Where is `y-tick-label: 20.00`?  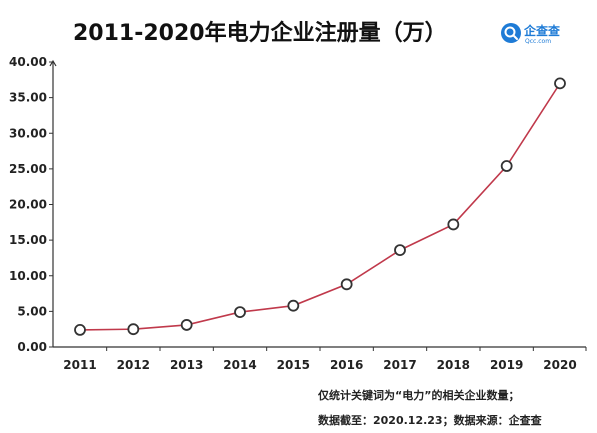
y-tick-label: 20.00 is located at coordinates (28, 205).